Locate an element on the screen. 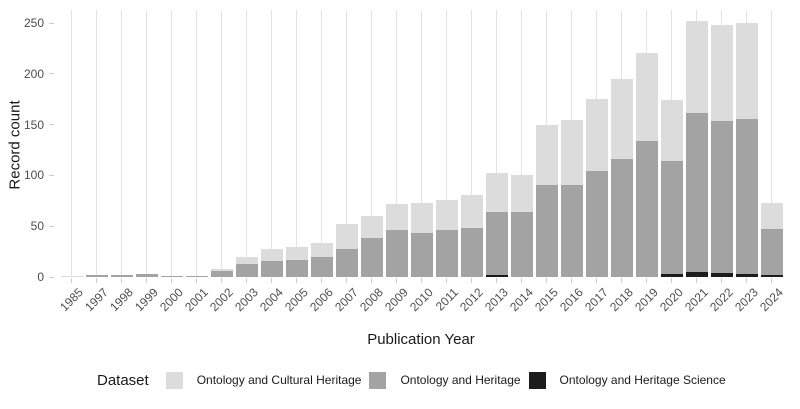  x-tick-1997 is located at coordinates (97, 280).